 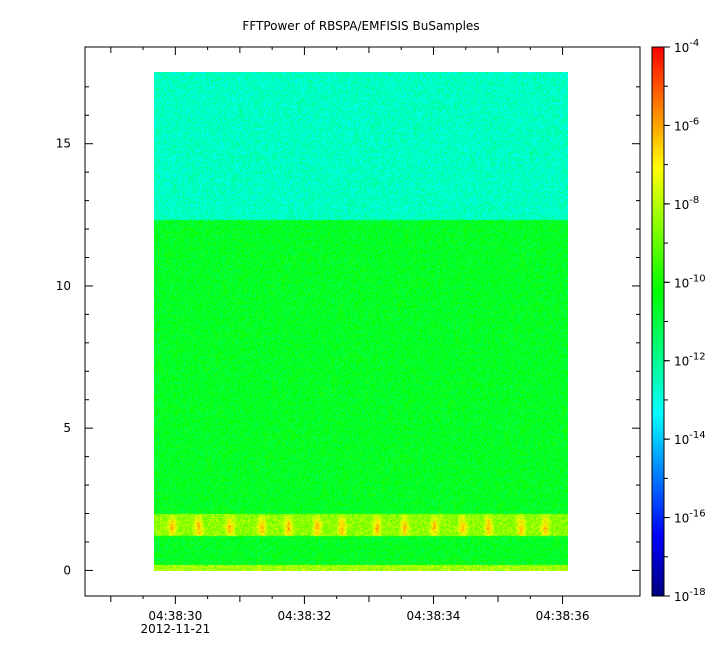 What do you see at coordinates (63, 286) in the screenshot?
I see `y-tick-label: 10` at bounding box center [63, 286].